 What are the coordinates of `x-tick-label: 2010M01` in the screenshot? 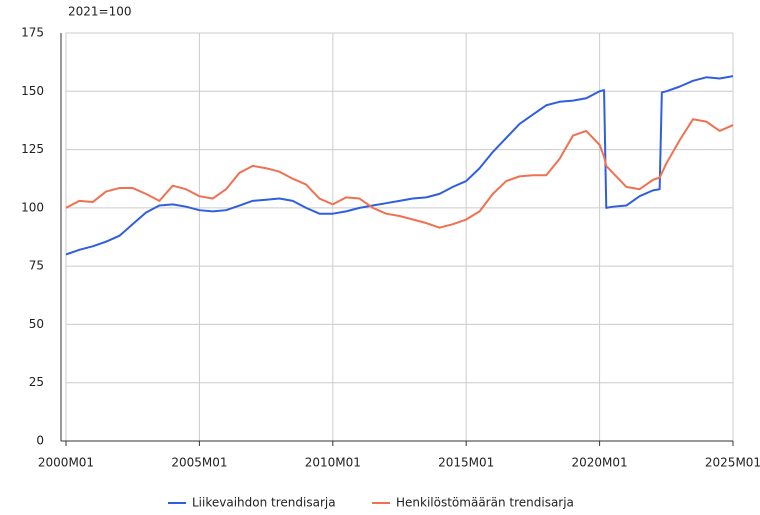 It's located at (333, 463).